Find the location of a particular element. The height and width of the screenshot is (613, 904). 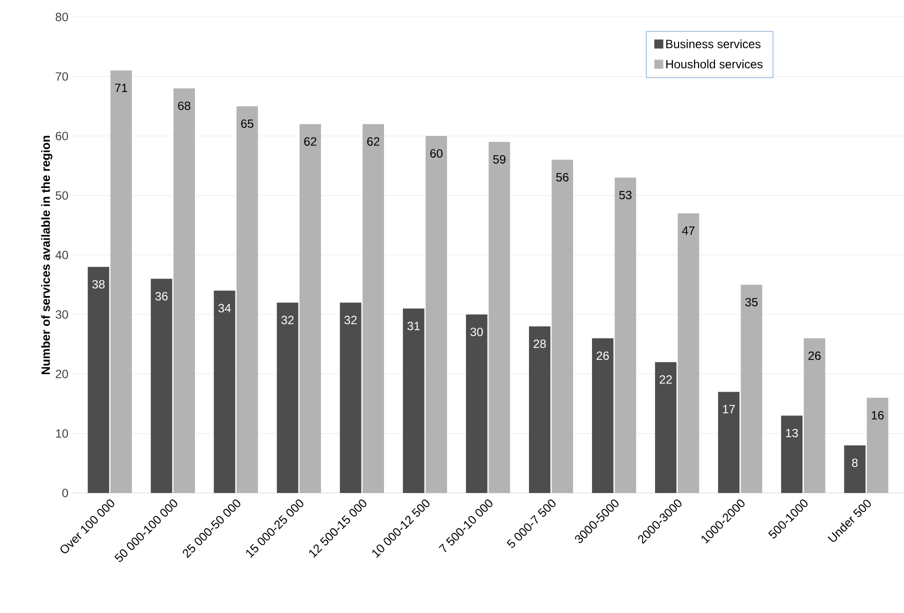

y-axis-title: Number of services available in the region is located at coordinates (46, 255).